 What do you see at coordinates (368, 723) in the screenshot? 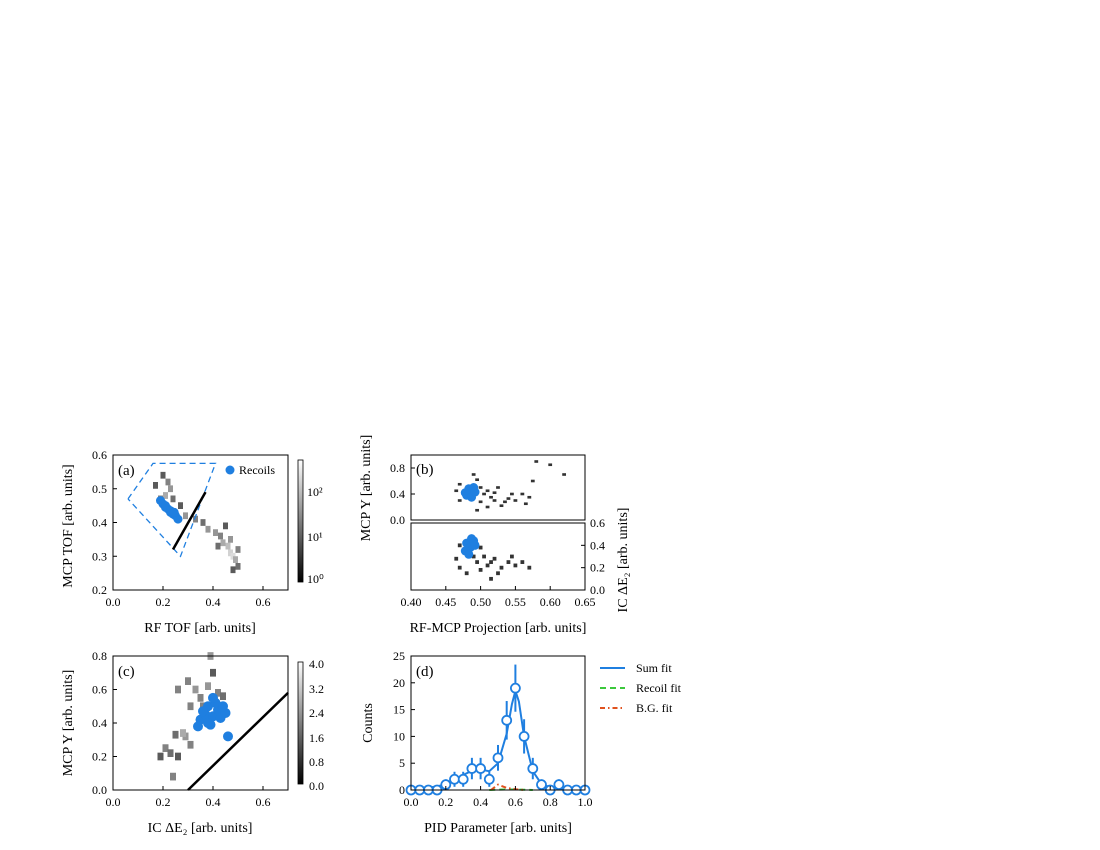
I see `panel-d-ylabel: Counts` at bounding box center [368, 723].